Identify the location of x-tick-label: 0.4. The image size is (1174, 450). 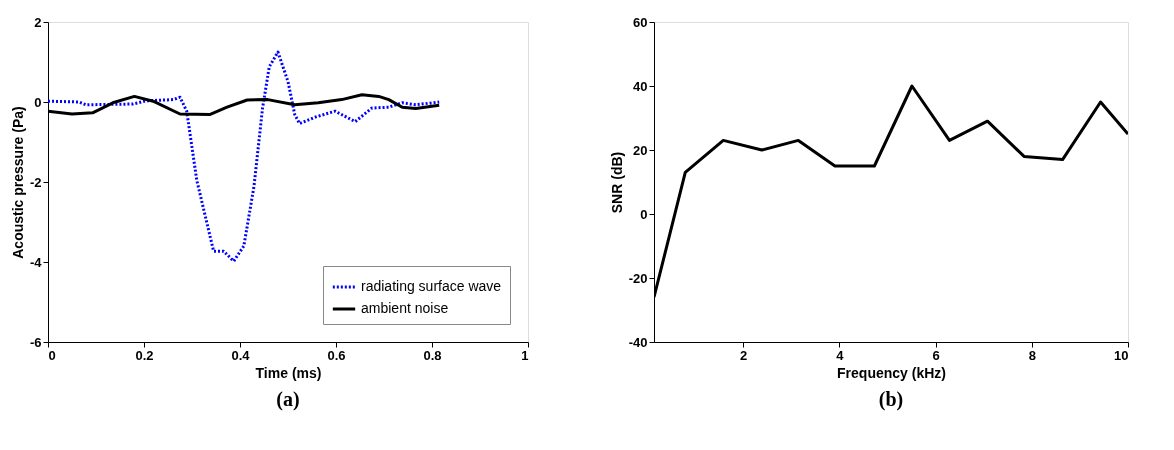
(241, 355).